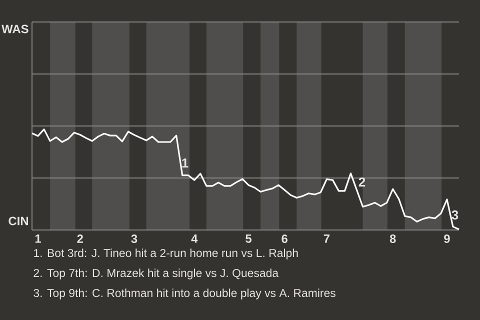  I want to click on x-tick-label: 7, so click(327, 238).